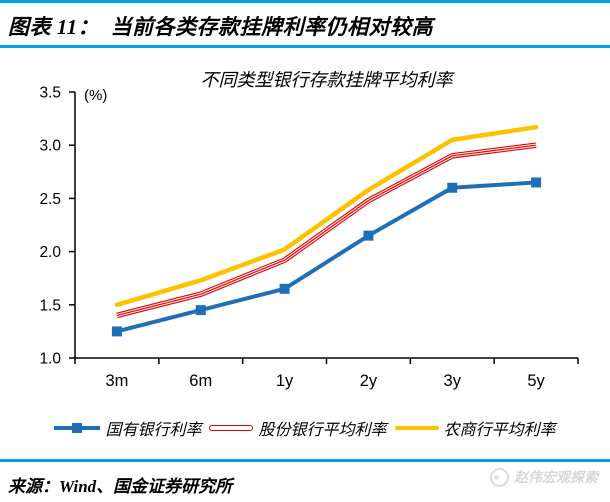 The width and height of the screenshot is (610, 502). What do you see at coordinates (200, 381) in the screenshot?
I see `x-tick-label: 6m` at bounding box center [200, 381].